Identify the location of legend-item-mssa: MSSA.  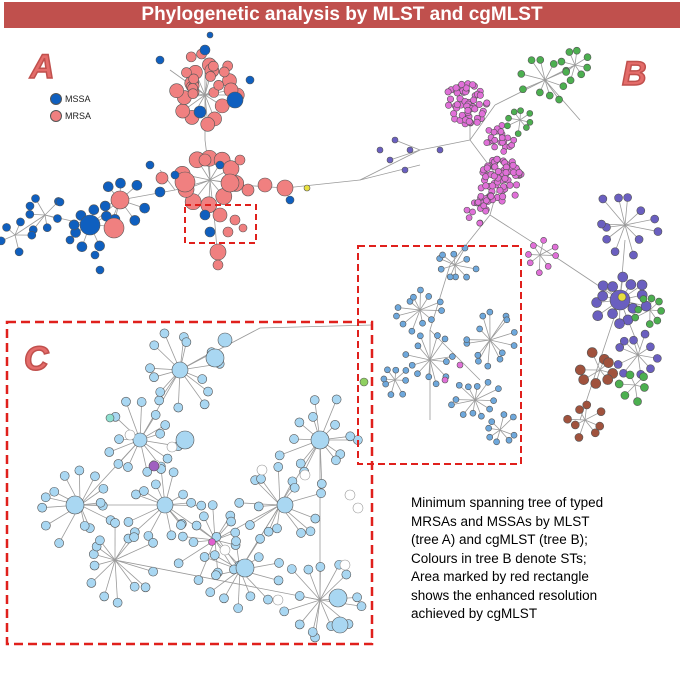
(70, 98).